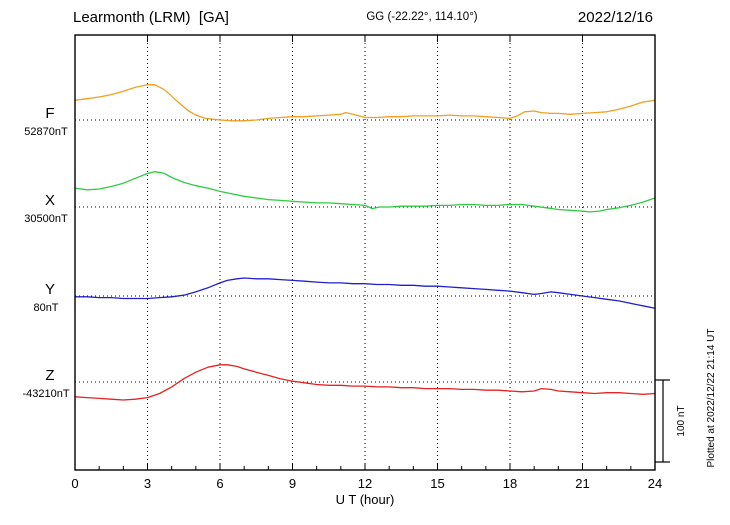  I want to click on x-tick-label: 24, so click(655, 483).